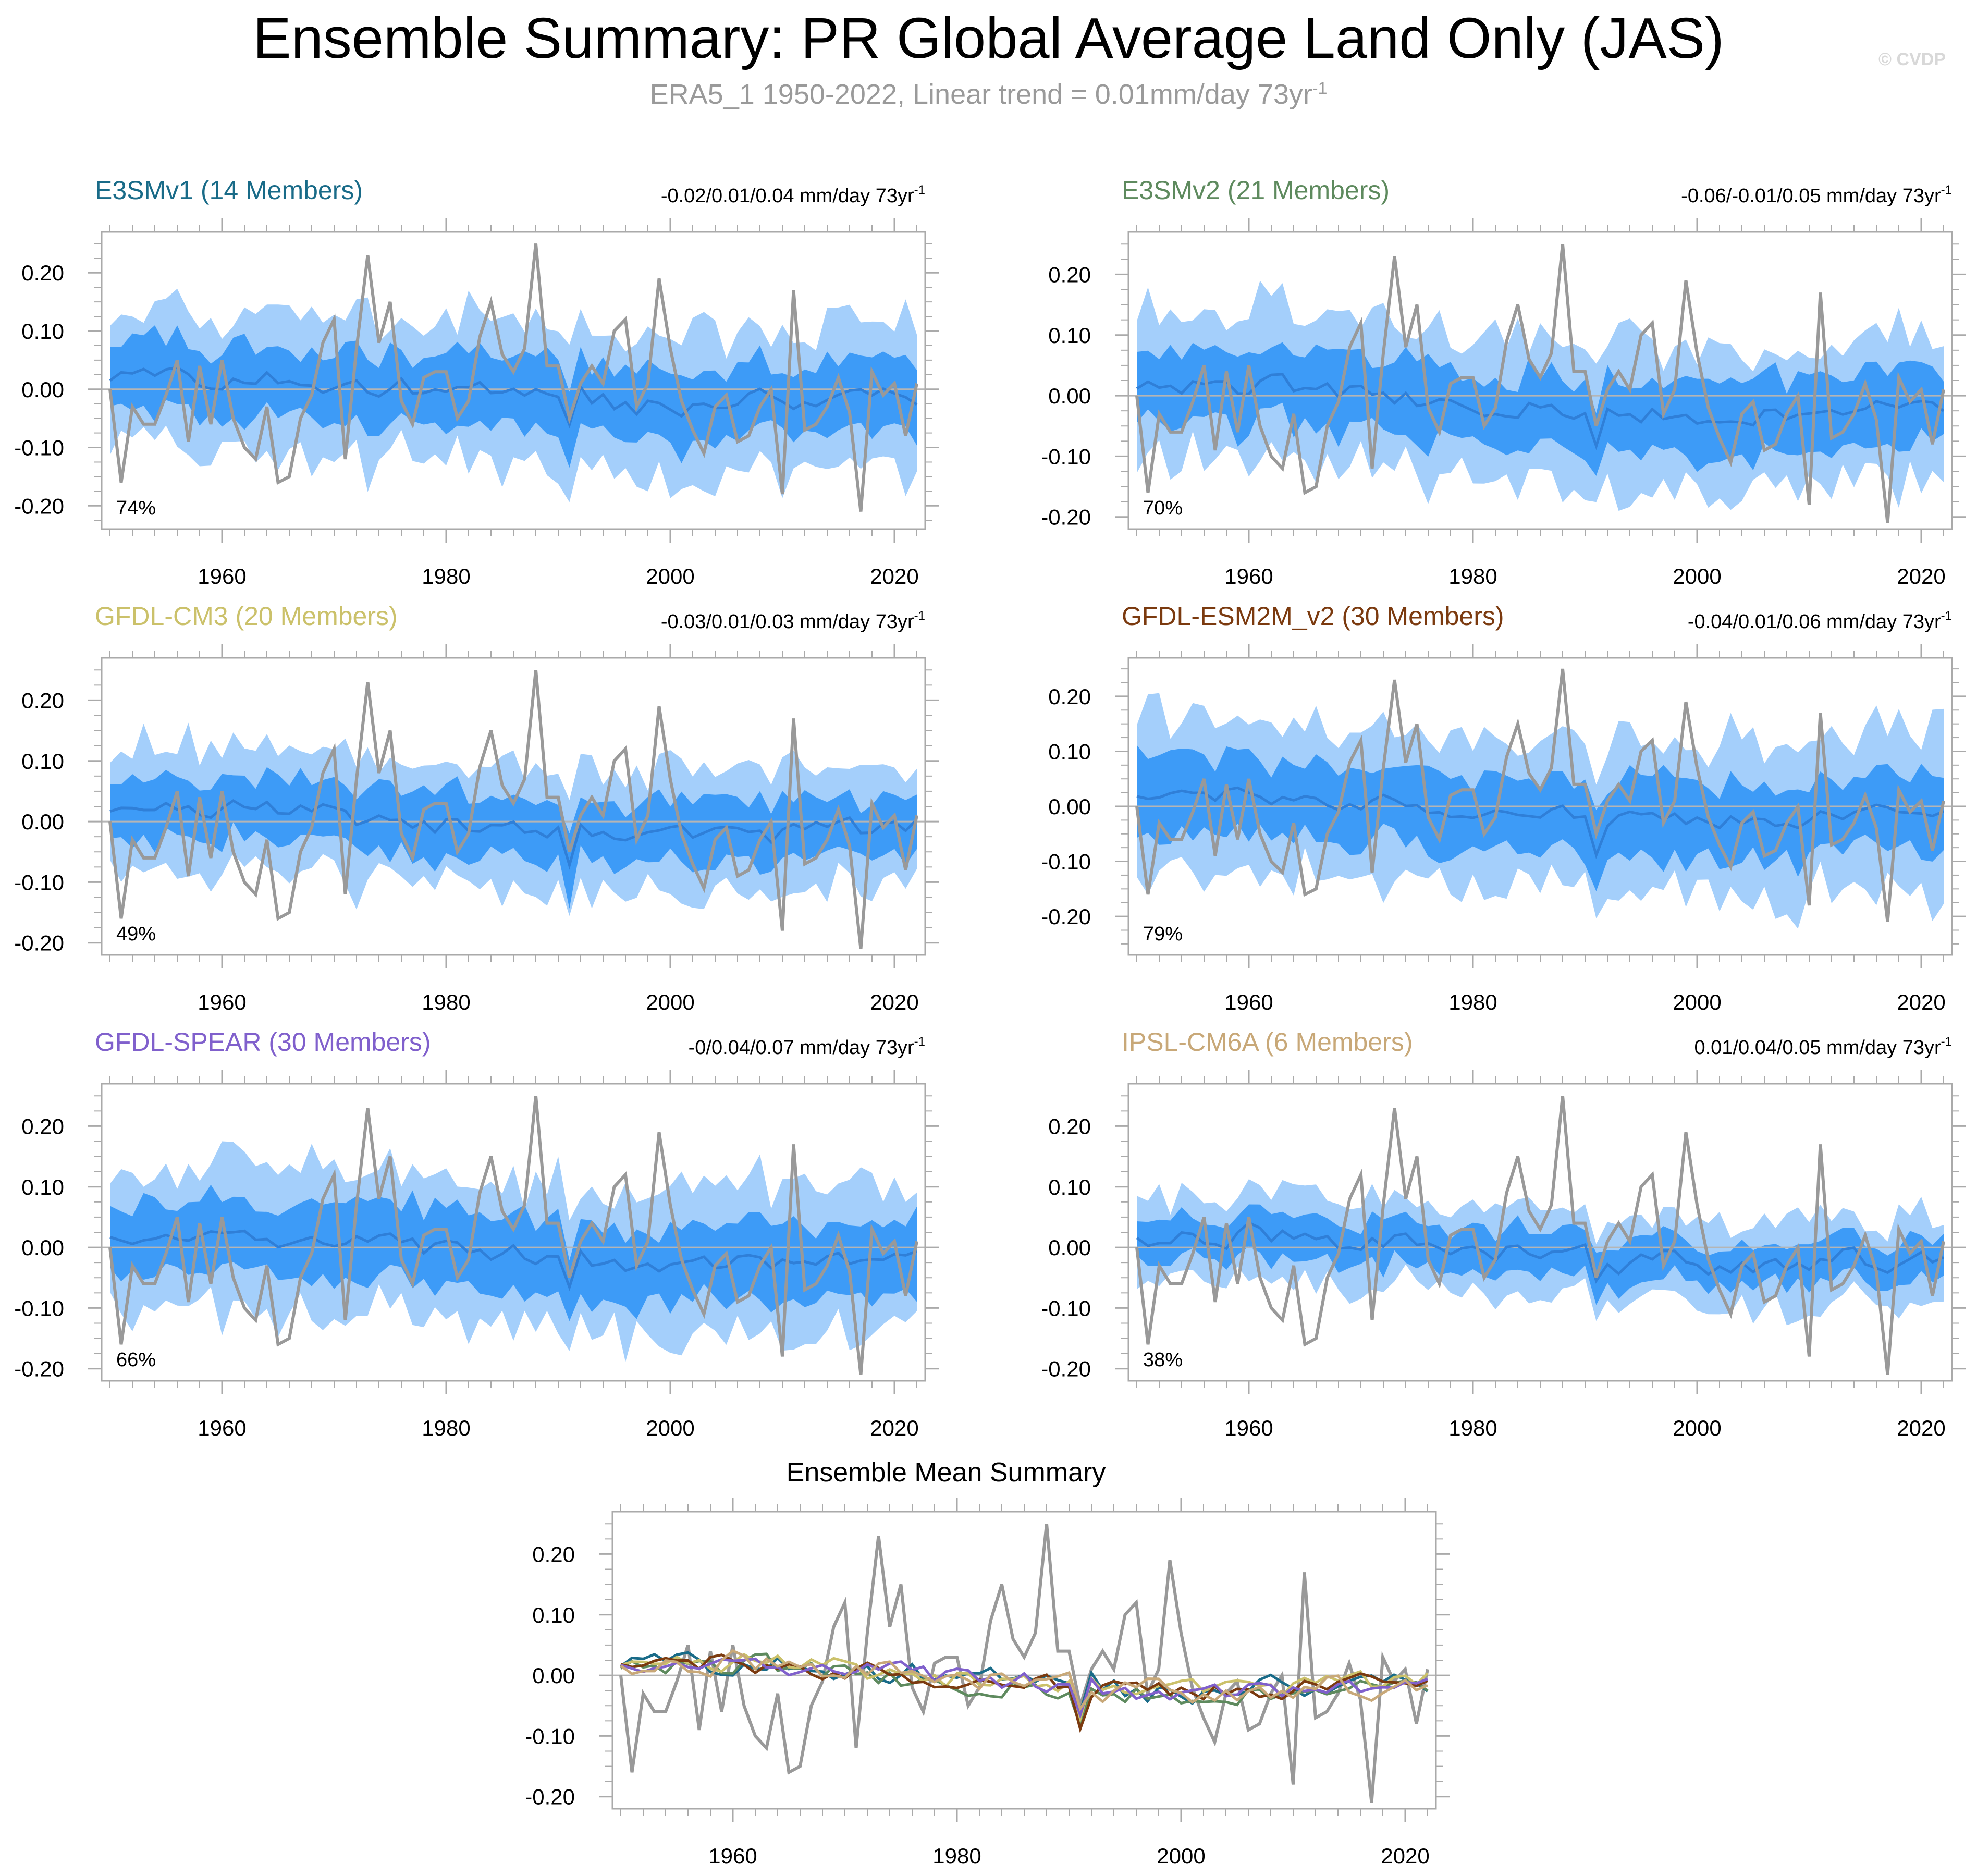 The height and width of the screenshot is (1876, 1977). I want to click on panel-3-trend-sup: -1, so click(919, 616).